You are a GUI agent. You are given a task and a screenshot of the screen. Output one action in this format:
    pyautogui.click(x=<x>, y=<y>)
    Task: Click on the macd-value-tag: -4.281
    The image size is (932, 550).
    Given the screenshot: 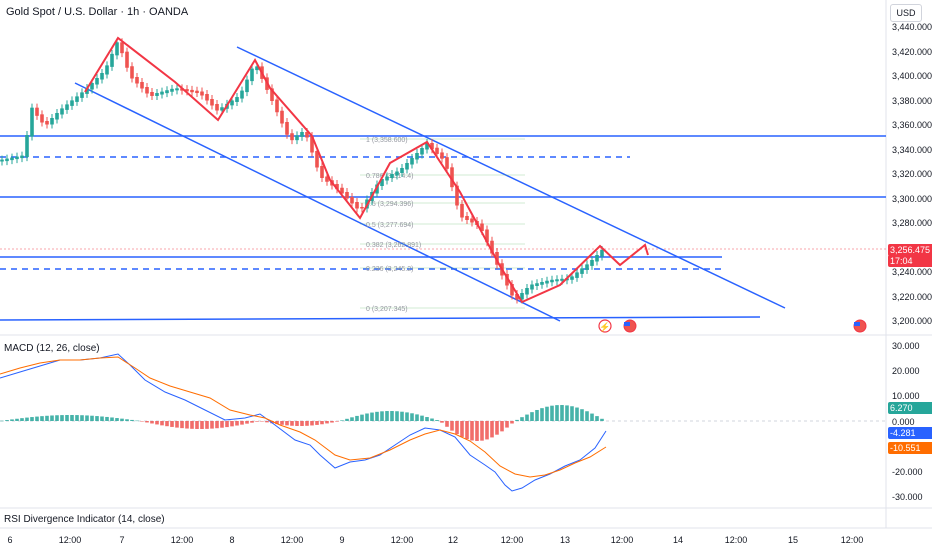 What is the action you would take?
    pyautogui.click(x=910, y=433)
    